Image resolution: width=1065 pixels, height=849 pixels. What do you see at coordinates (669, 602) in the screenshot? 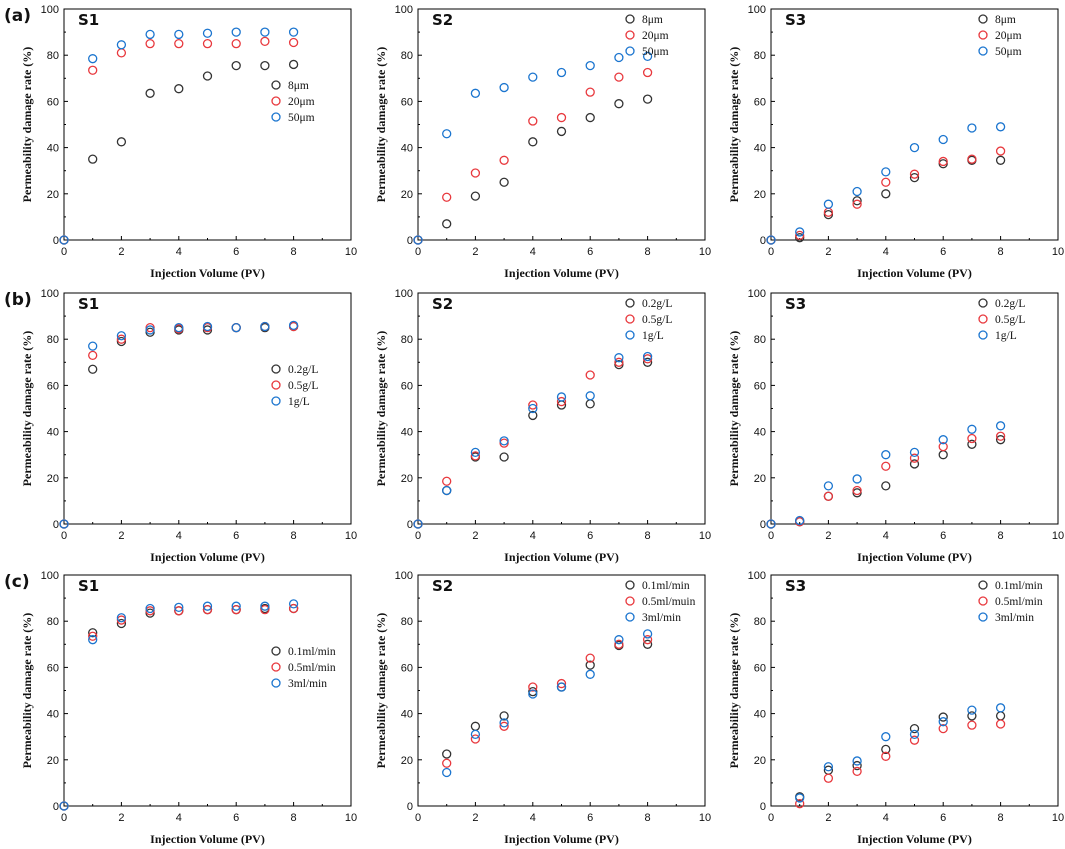
I see `legend-label: 0.5ml/muin` at bounding box center [669, 602].